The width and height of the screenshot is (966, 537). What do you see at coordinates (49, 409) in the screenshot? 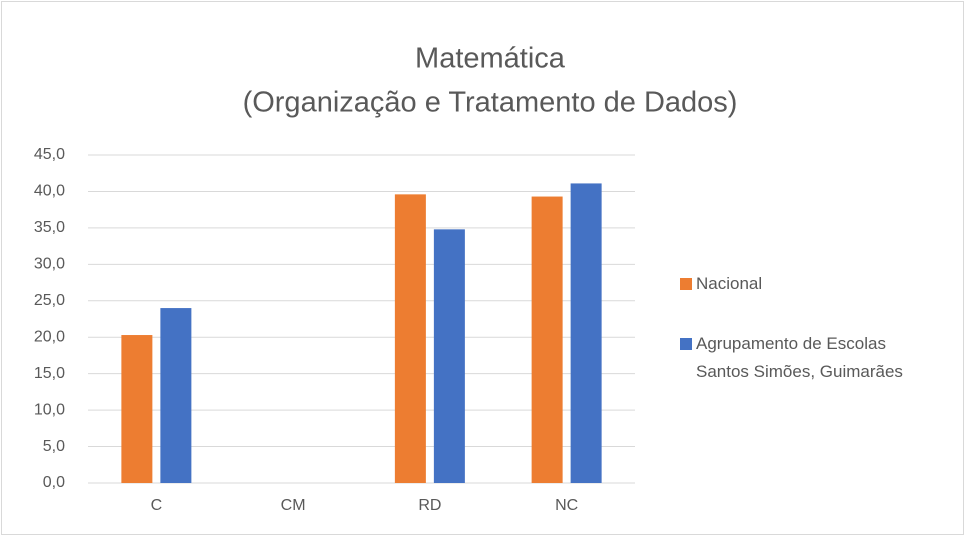
I see `y-tick-label: 10,0` at bounding box center [49, 409].